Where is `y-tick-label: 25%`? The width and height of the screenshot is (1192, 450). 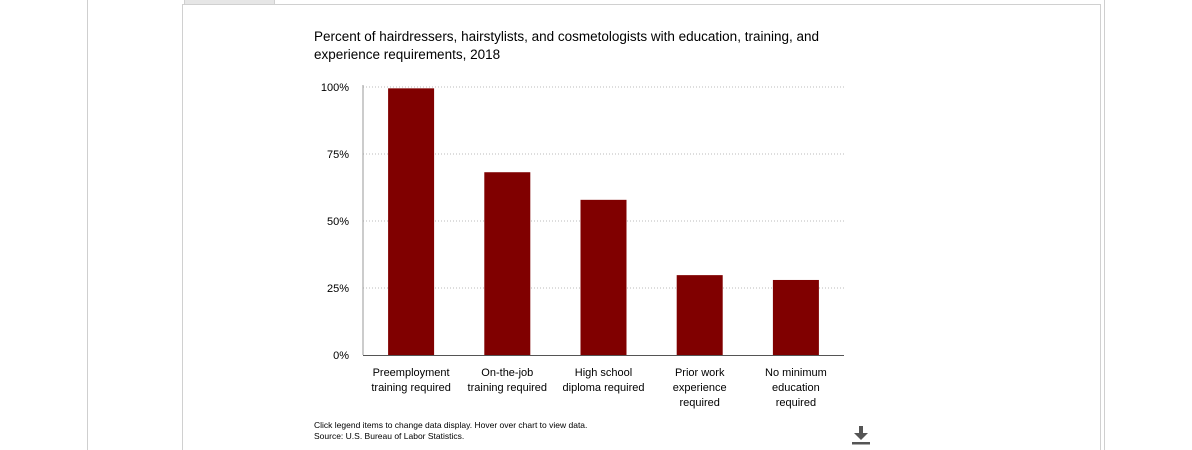 y-tick-label: 25% is located at coordinates (338, 289).